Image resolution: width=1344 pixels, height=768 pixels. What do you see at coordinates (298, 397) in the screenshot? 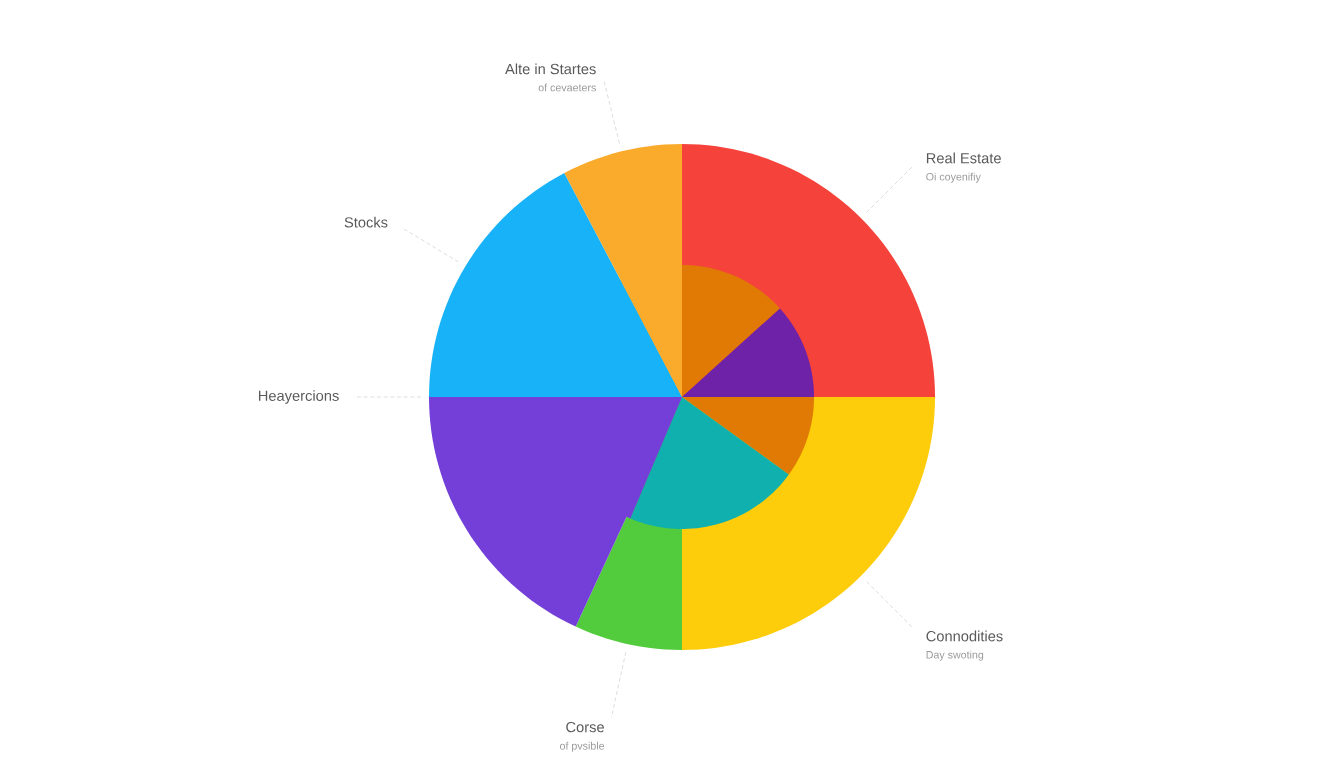
I see `text: Heayercions` at bounding box center [298, 397].